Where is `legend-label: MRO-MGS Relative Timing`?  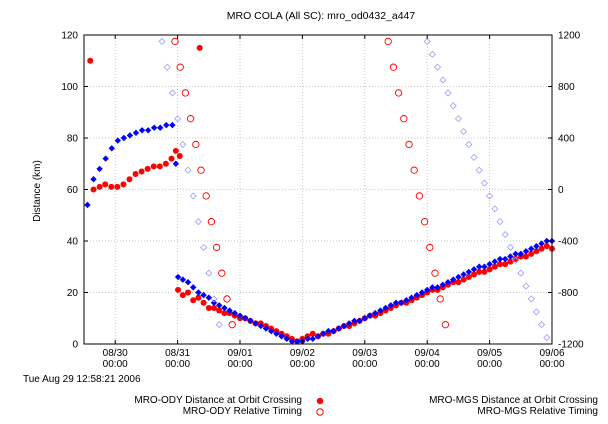
legend-label: MRO-MGS Relative Timing is located at coordinates (537, 411).